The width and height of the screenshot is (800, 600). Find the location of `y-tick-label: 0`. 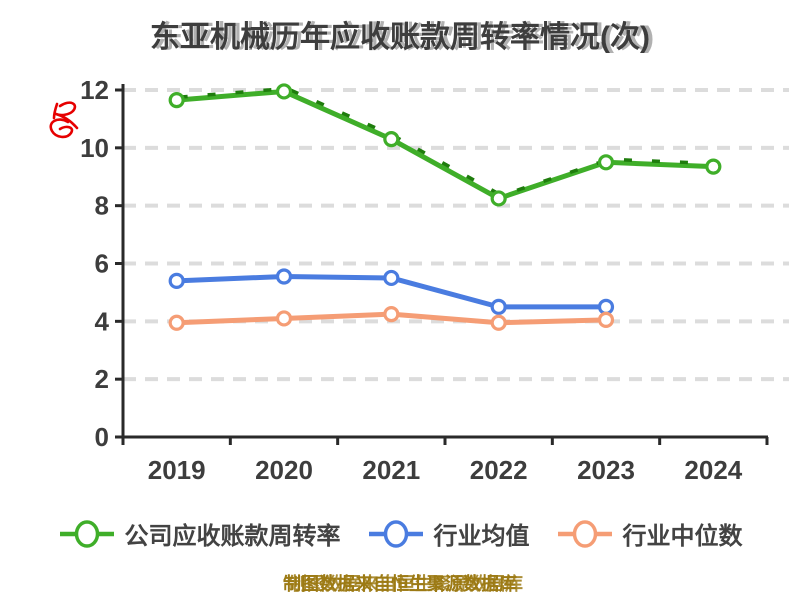

y-tick-label: 0 is located at coordinates (102, 437).